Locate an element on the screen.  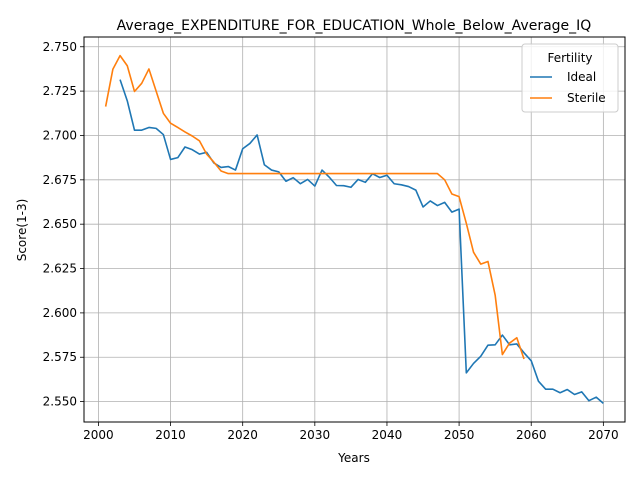
y-tick-label: 2.750 is located at coordinates (60, 47).